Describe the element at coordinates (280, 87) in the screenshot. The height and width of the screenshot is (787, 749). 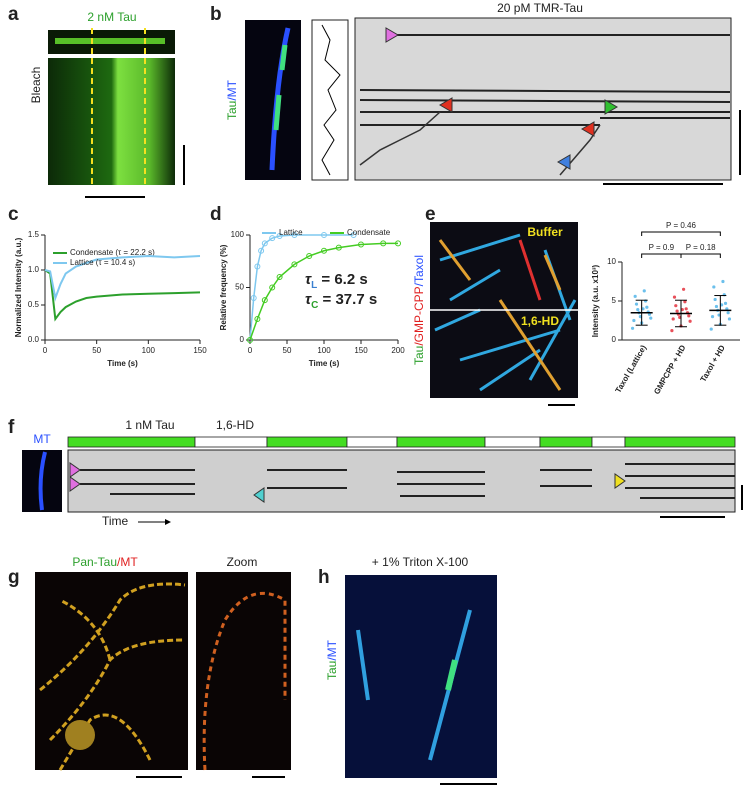
I see `condensate` at that location.